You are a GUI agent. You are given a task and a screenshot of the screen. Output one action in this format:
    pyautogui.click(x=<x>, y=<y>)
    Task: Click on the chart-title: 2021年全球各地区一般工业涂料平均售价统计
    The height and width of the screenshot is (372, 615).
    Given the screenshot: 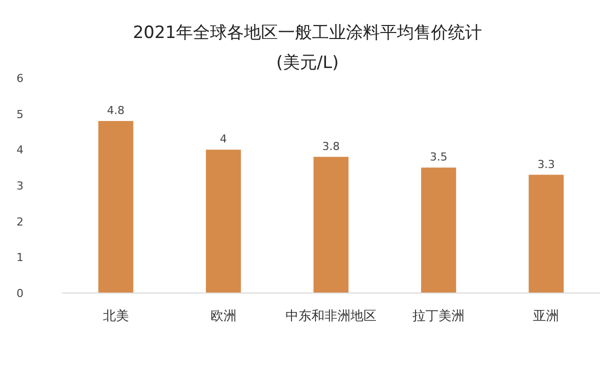 What is the action you would take?
    pyautogui.click(x=307, y=33)
    